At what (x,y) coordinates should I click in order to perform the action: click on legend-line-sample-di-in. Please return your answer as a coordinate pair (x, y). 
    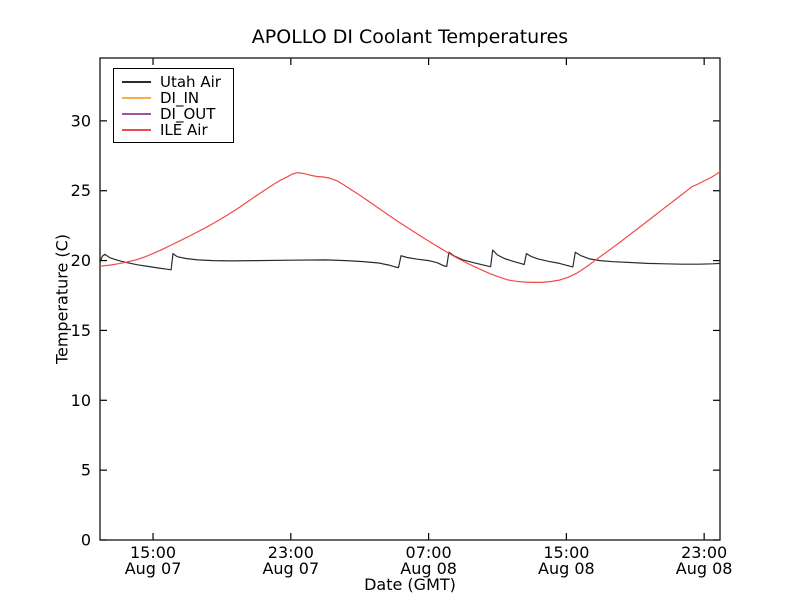
    Looking at the image, I should click on (136, 98).